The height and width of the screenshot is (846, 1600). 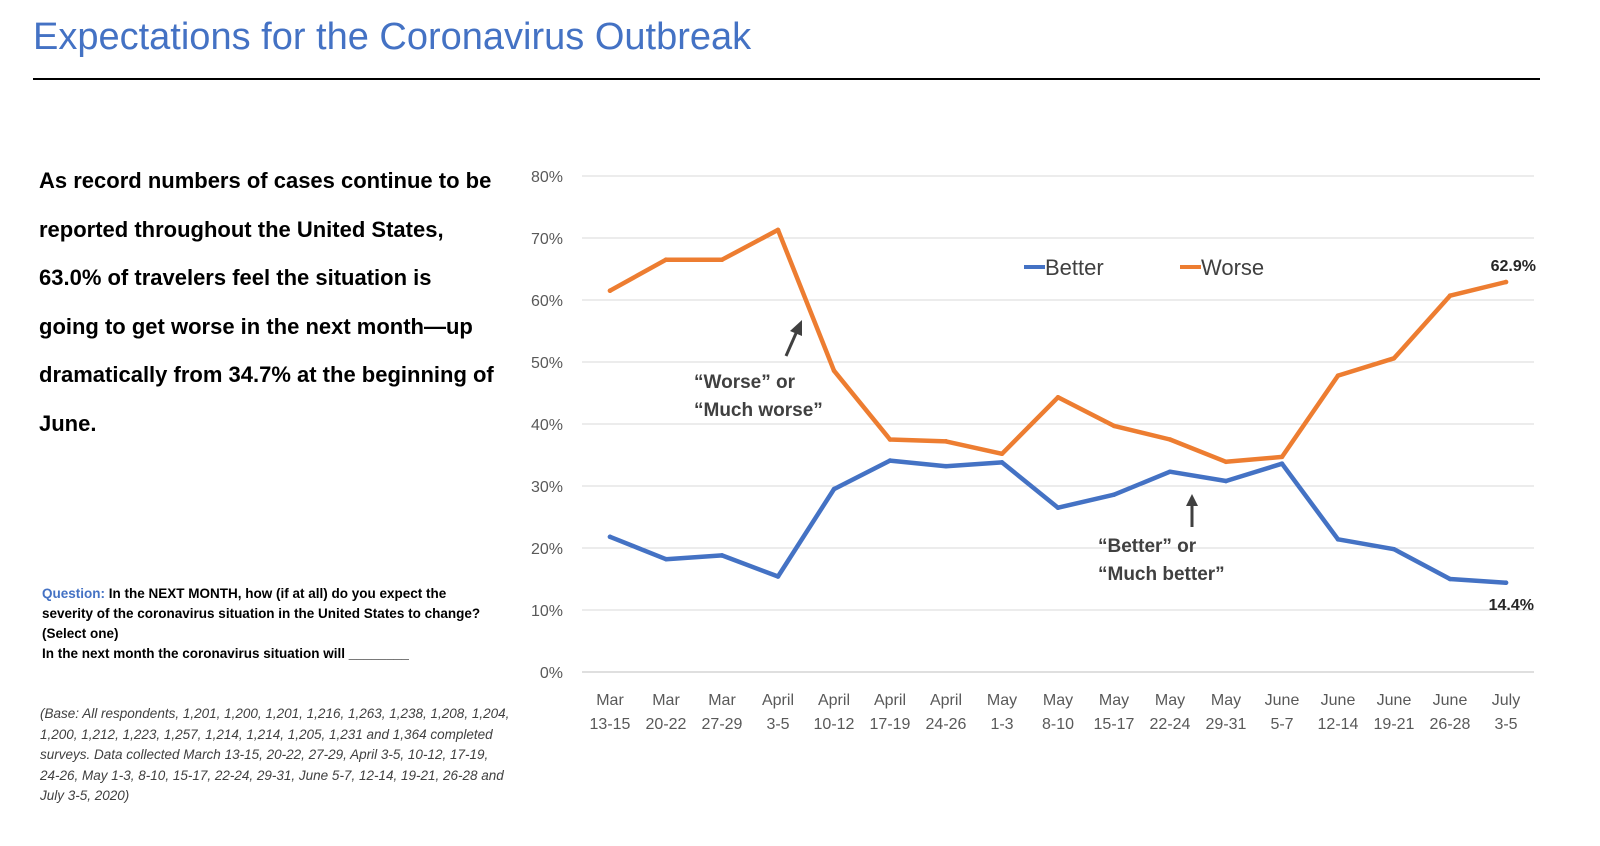 What do you see at coordinates (547, 239) in the screenshot?
I see `y-tick-label: 70%` at bounding box center [547, 239].